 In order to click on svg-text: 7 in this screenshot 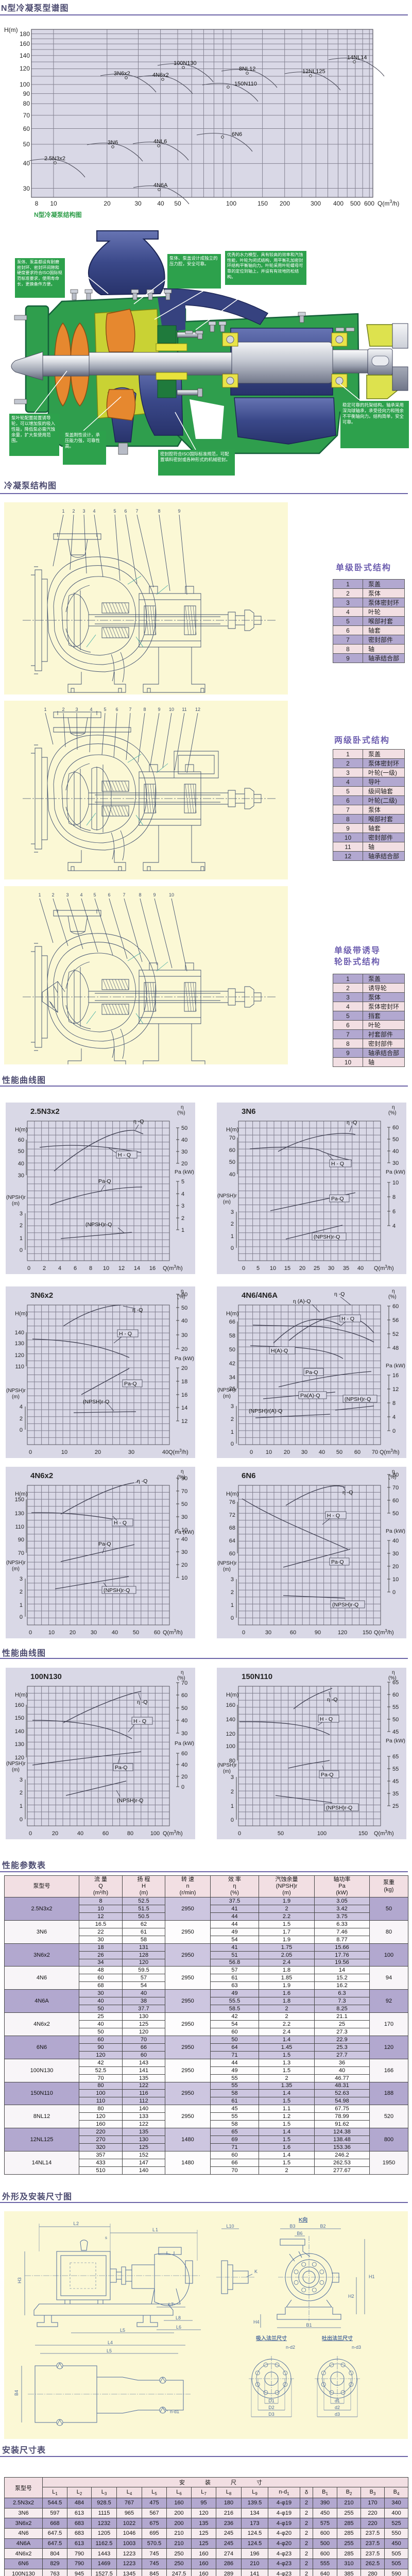, I will do `click(137, 511)`.